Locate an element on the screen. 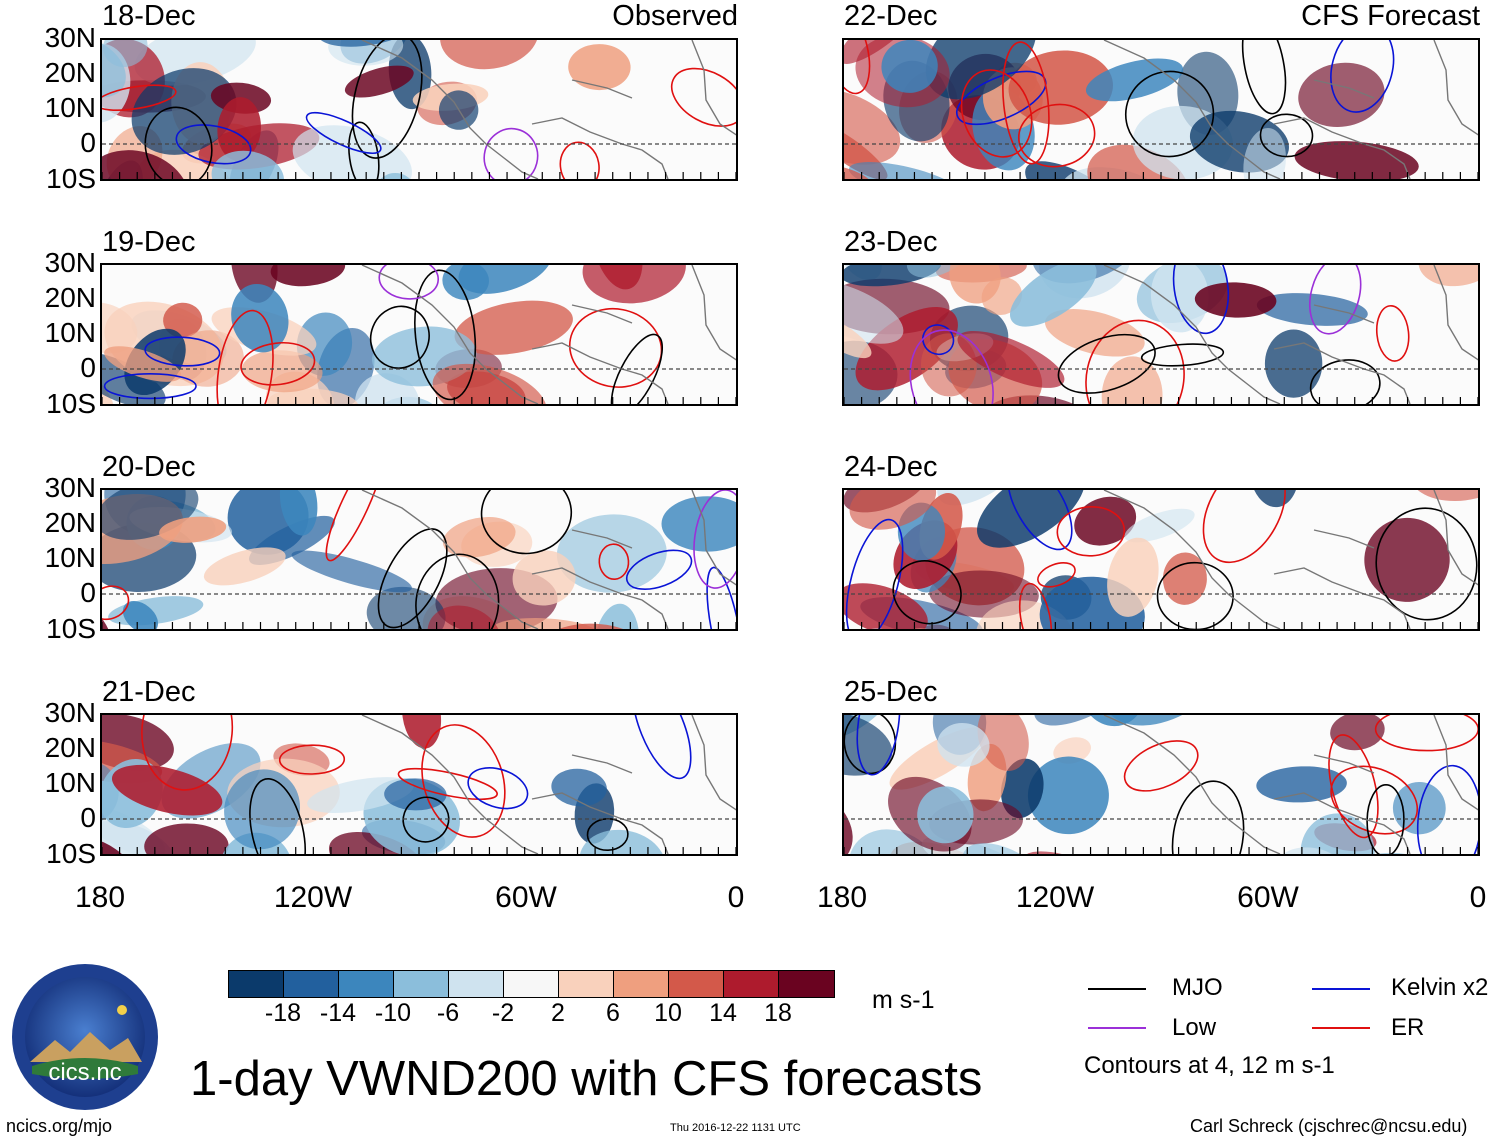 This screenshot has width=1510, height=1142. colorbar-tick: -14 is located at coordinates (338, 1013).